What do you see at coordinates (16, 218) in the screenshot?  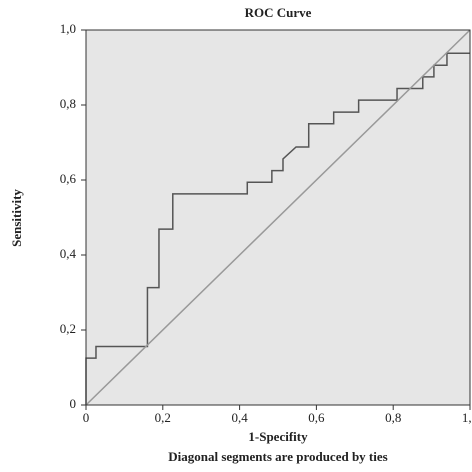 I see `y-axis-label: Sensitivity` at bounding box center [16, 218].